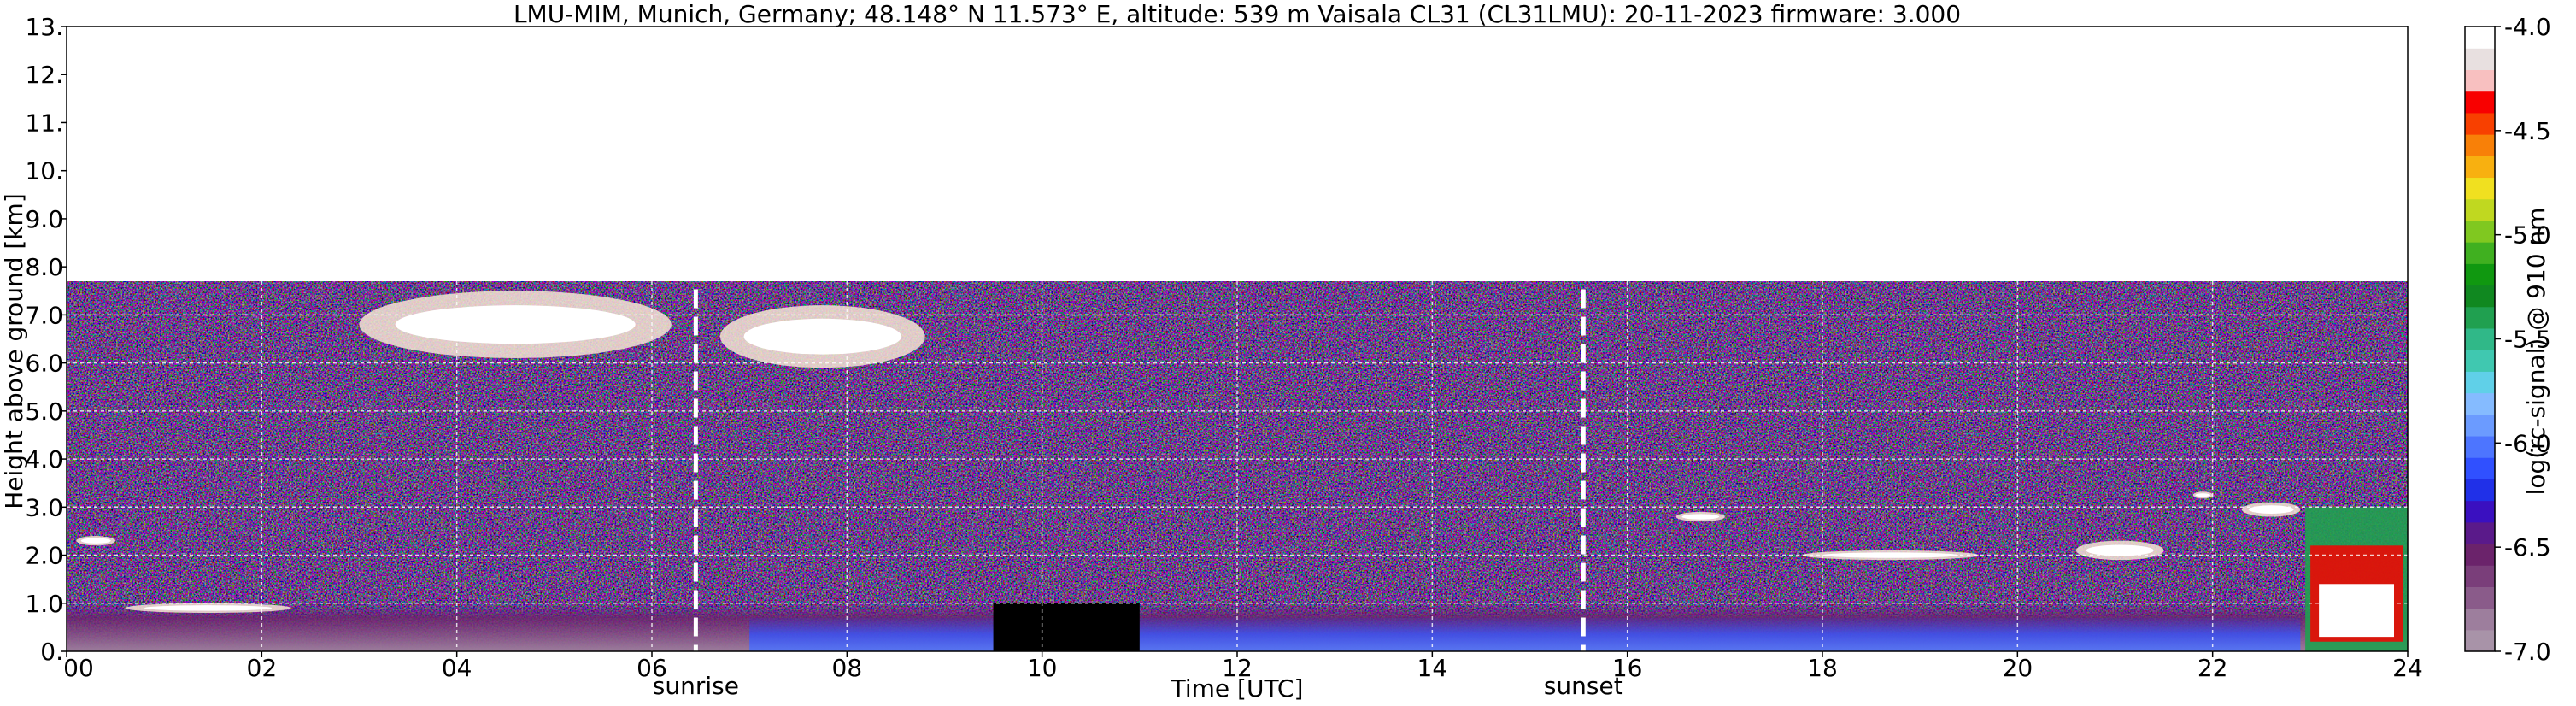  I want to click on y-axis-label: Height above ground [km], so click(14, 351).